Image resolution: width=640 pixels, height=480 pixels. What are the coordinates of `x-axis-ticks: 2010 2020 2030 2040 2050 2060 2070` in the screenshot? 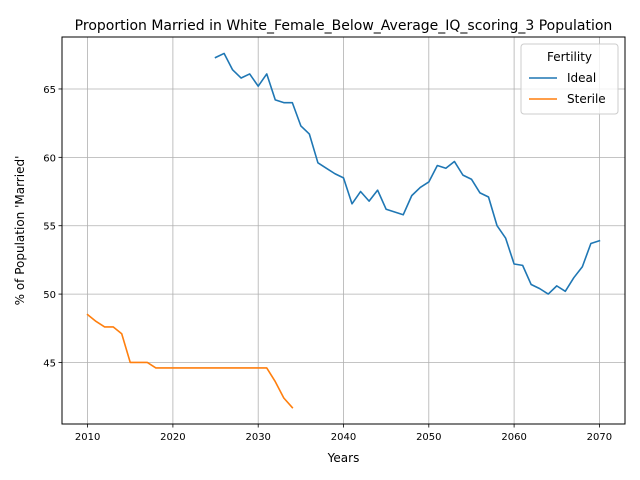 It's located at (343, 433).